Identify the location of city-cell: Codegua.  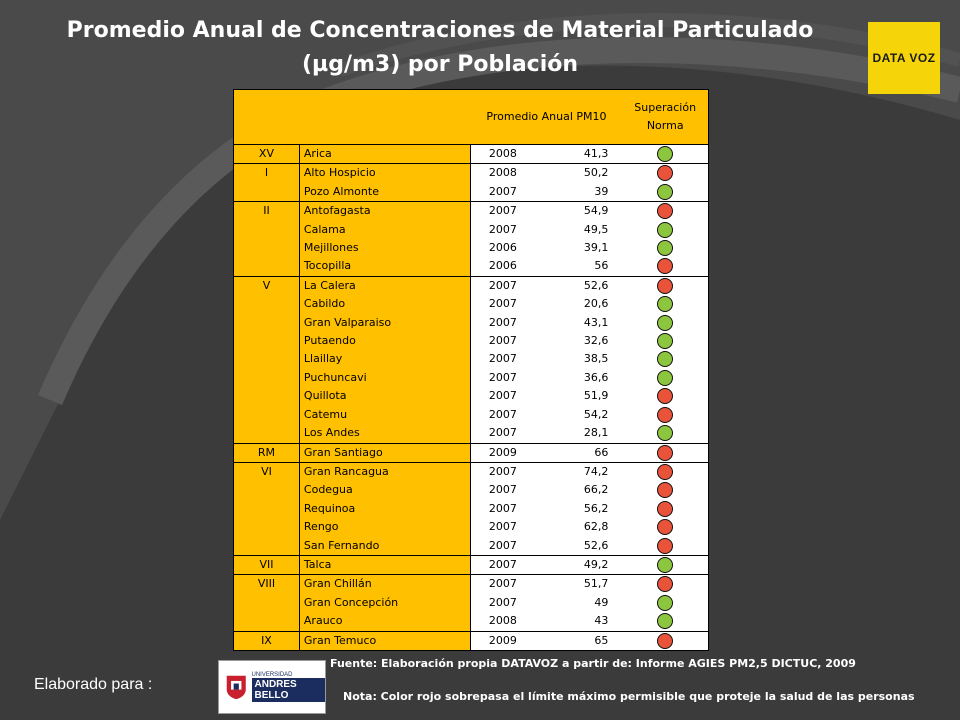
(385, 490).